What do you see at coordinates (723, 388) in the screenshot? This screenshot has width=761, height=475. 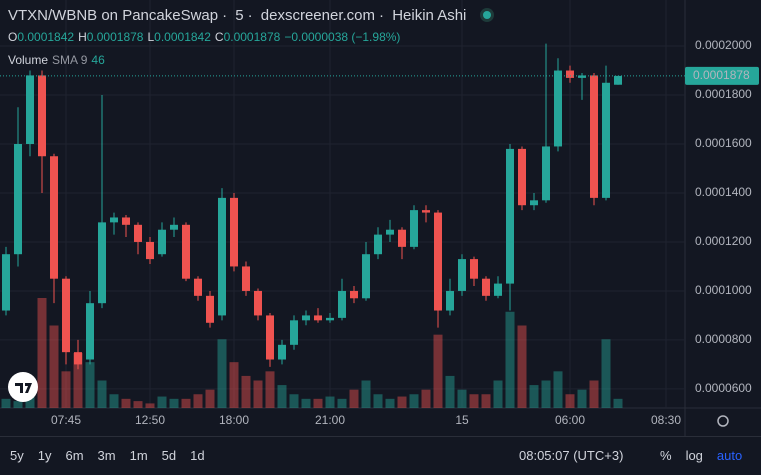 I see `y-tick-label: 0.0000600` at bounding box center [723, 388].